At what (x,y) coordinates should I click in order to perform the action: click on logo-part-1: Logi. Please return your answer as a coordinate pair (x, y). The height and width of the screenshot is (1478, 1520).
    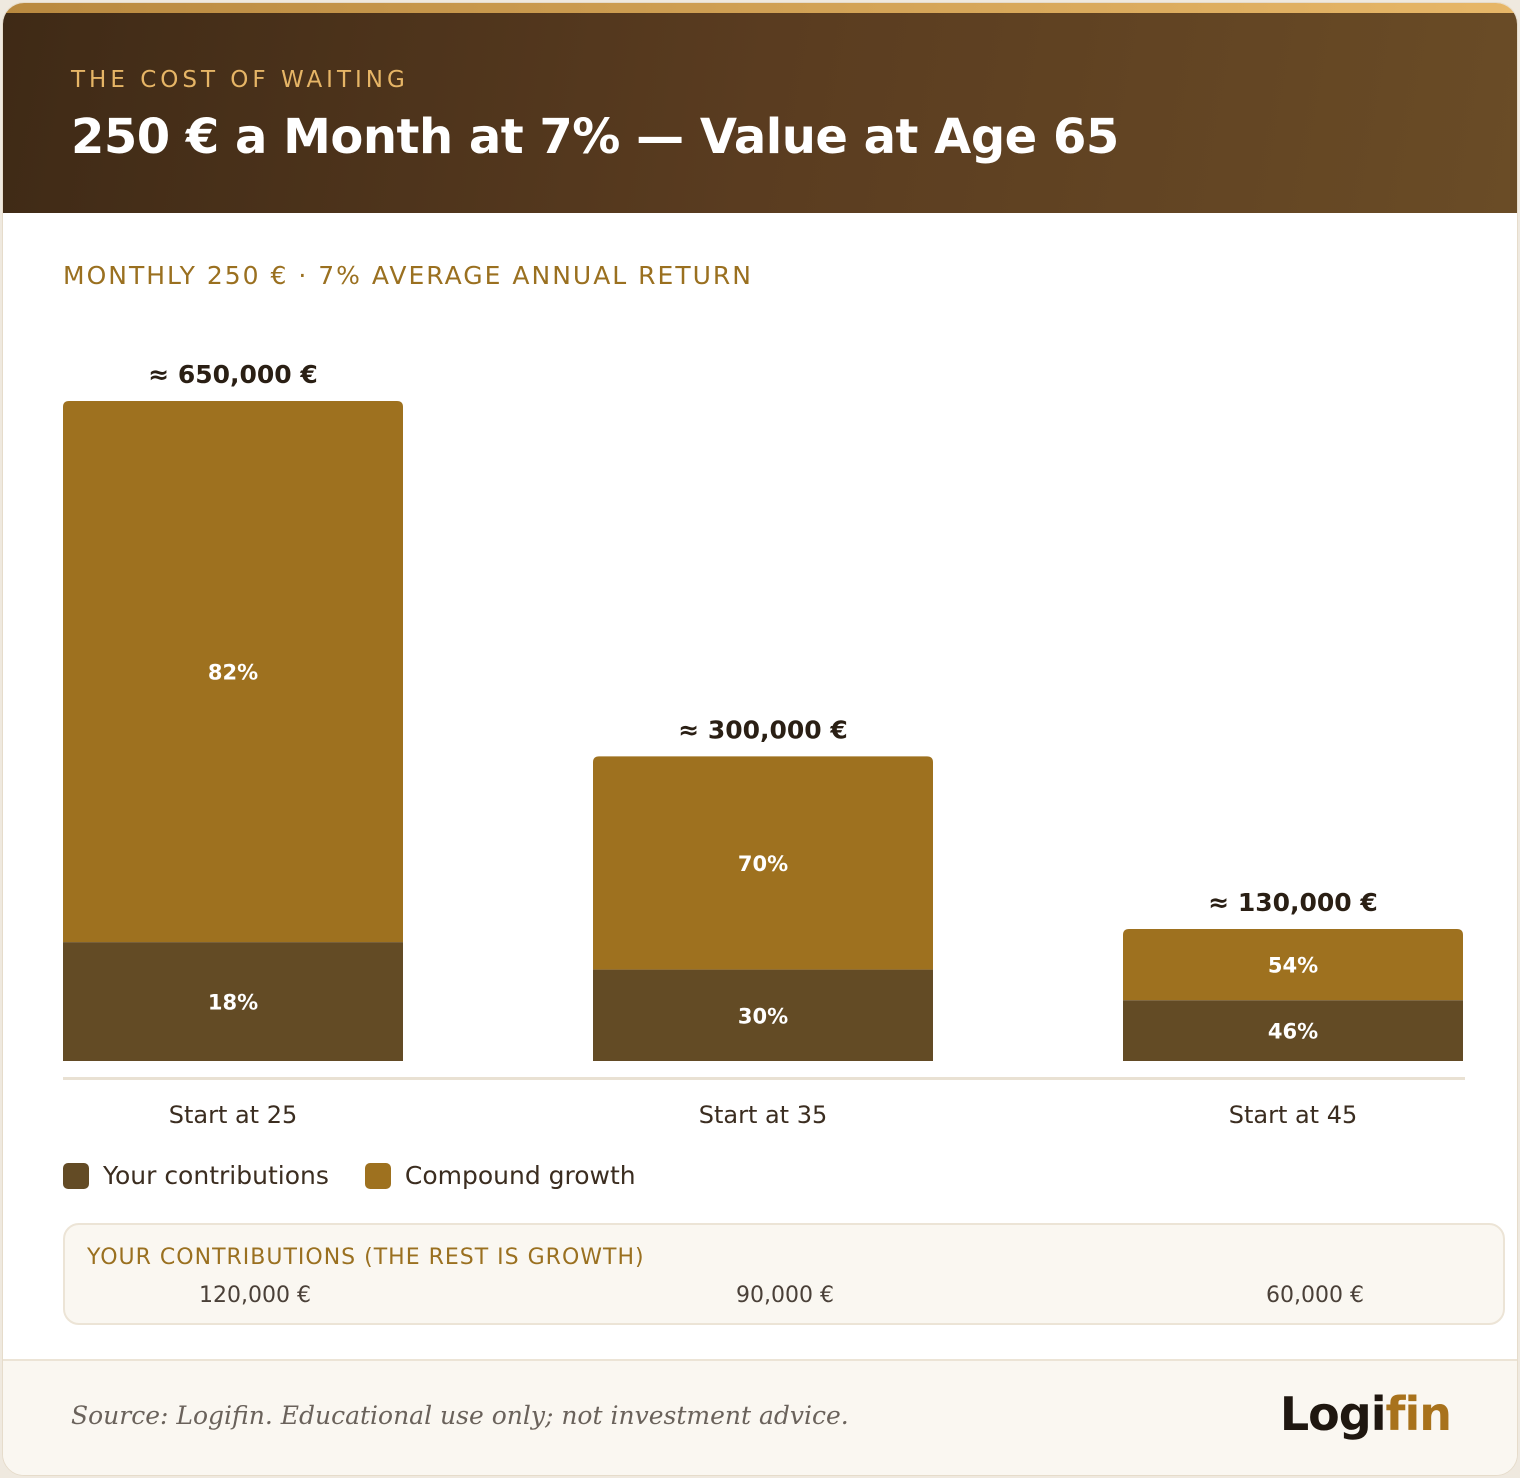
    Looking at the image, I should click on (1333, 1414).